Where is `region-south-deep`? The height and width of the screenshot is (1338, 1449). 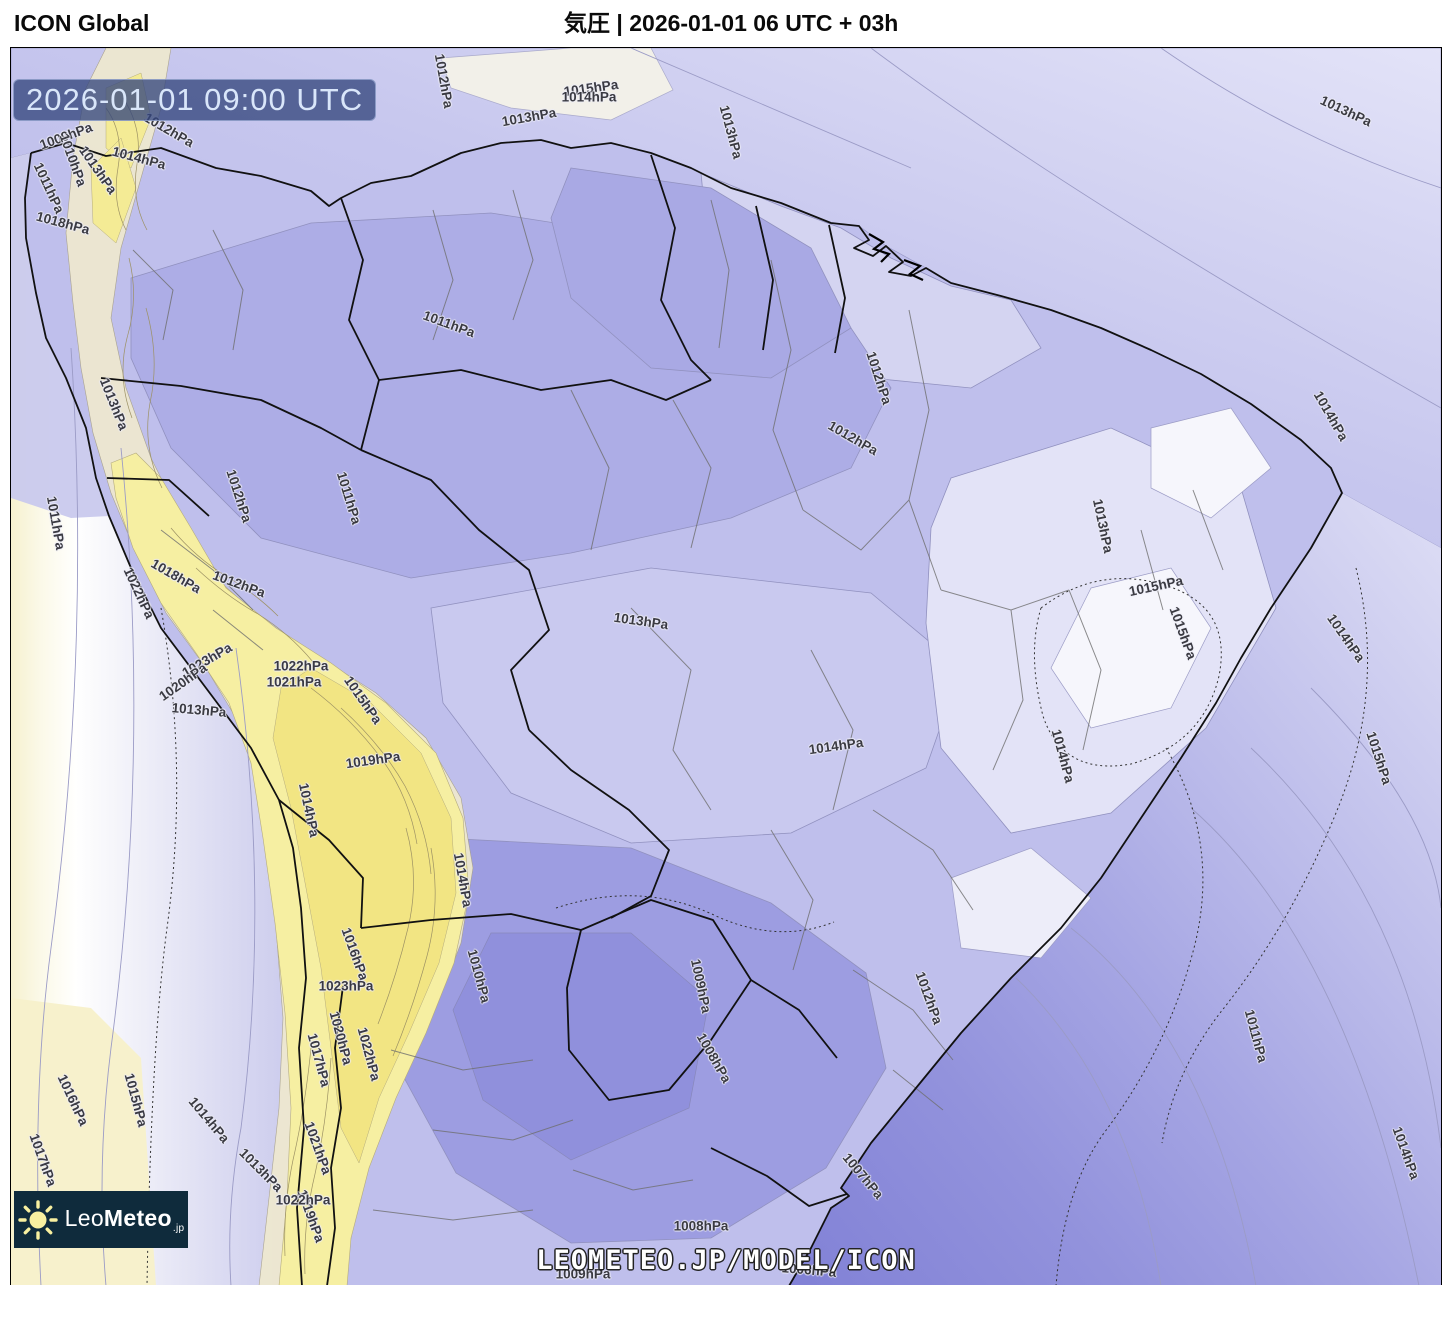
region-south-deep is located at coordinates (581, 1046).